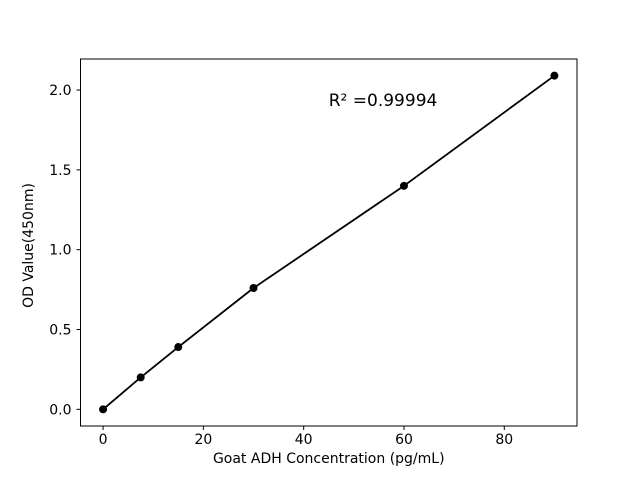 This screenshot has width=640, height=480. Describe the element at coordinates (60, 91) in the screenshot. I see `y-tick-label: 2.0` at that location.